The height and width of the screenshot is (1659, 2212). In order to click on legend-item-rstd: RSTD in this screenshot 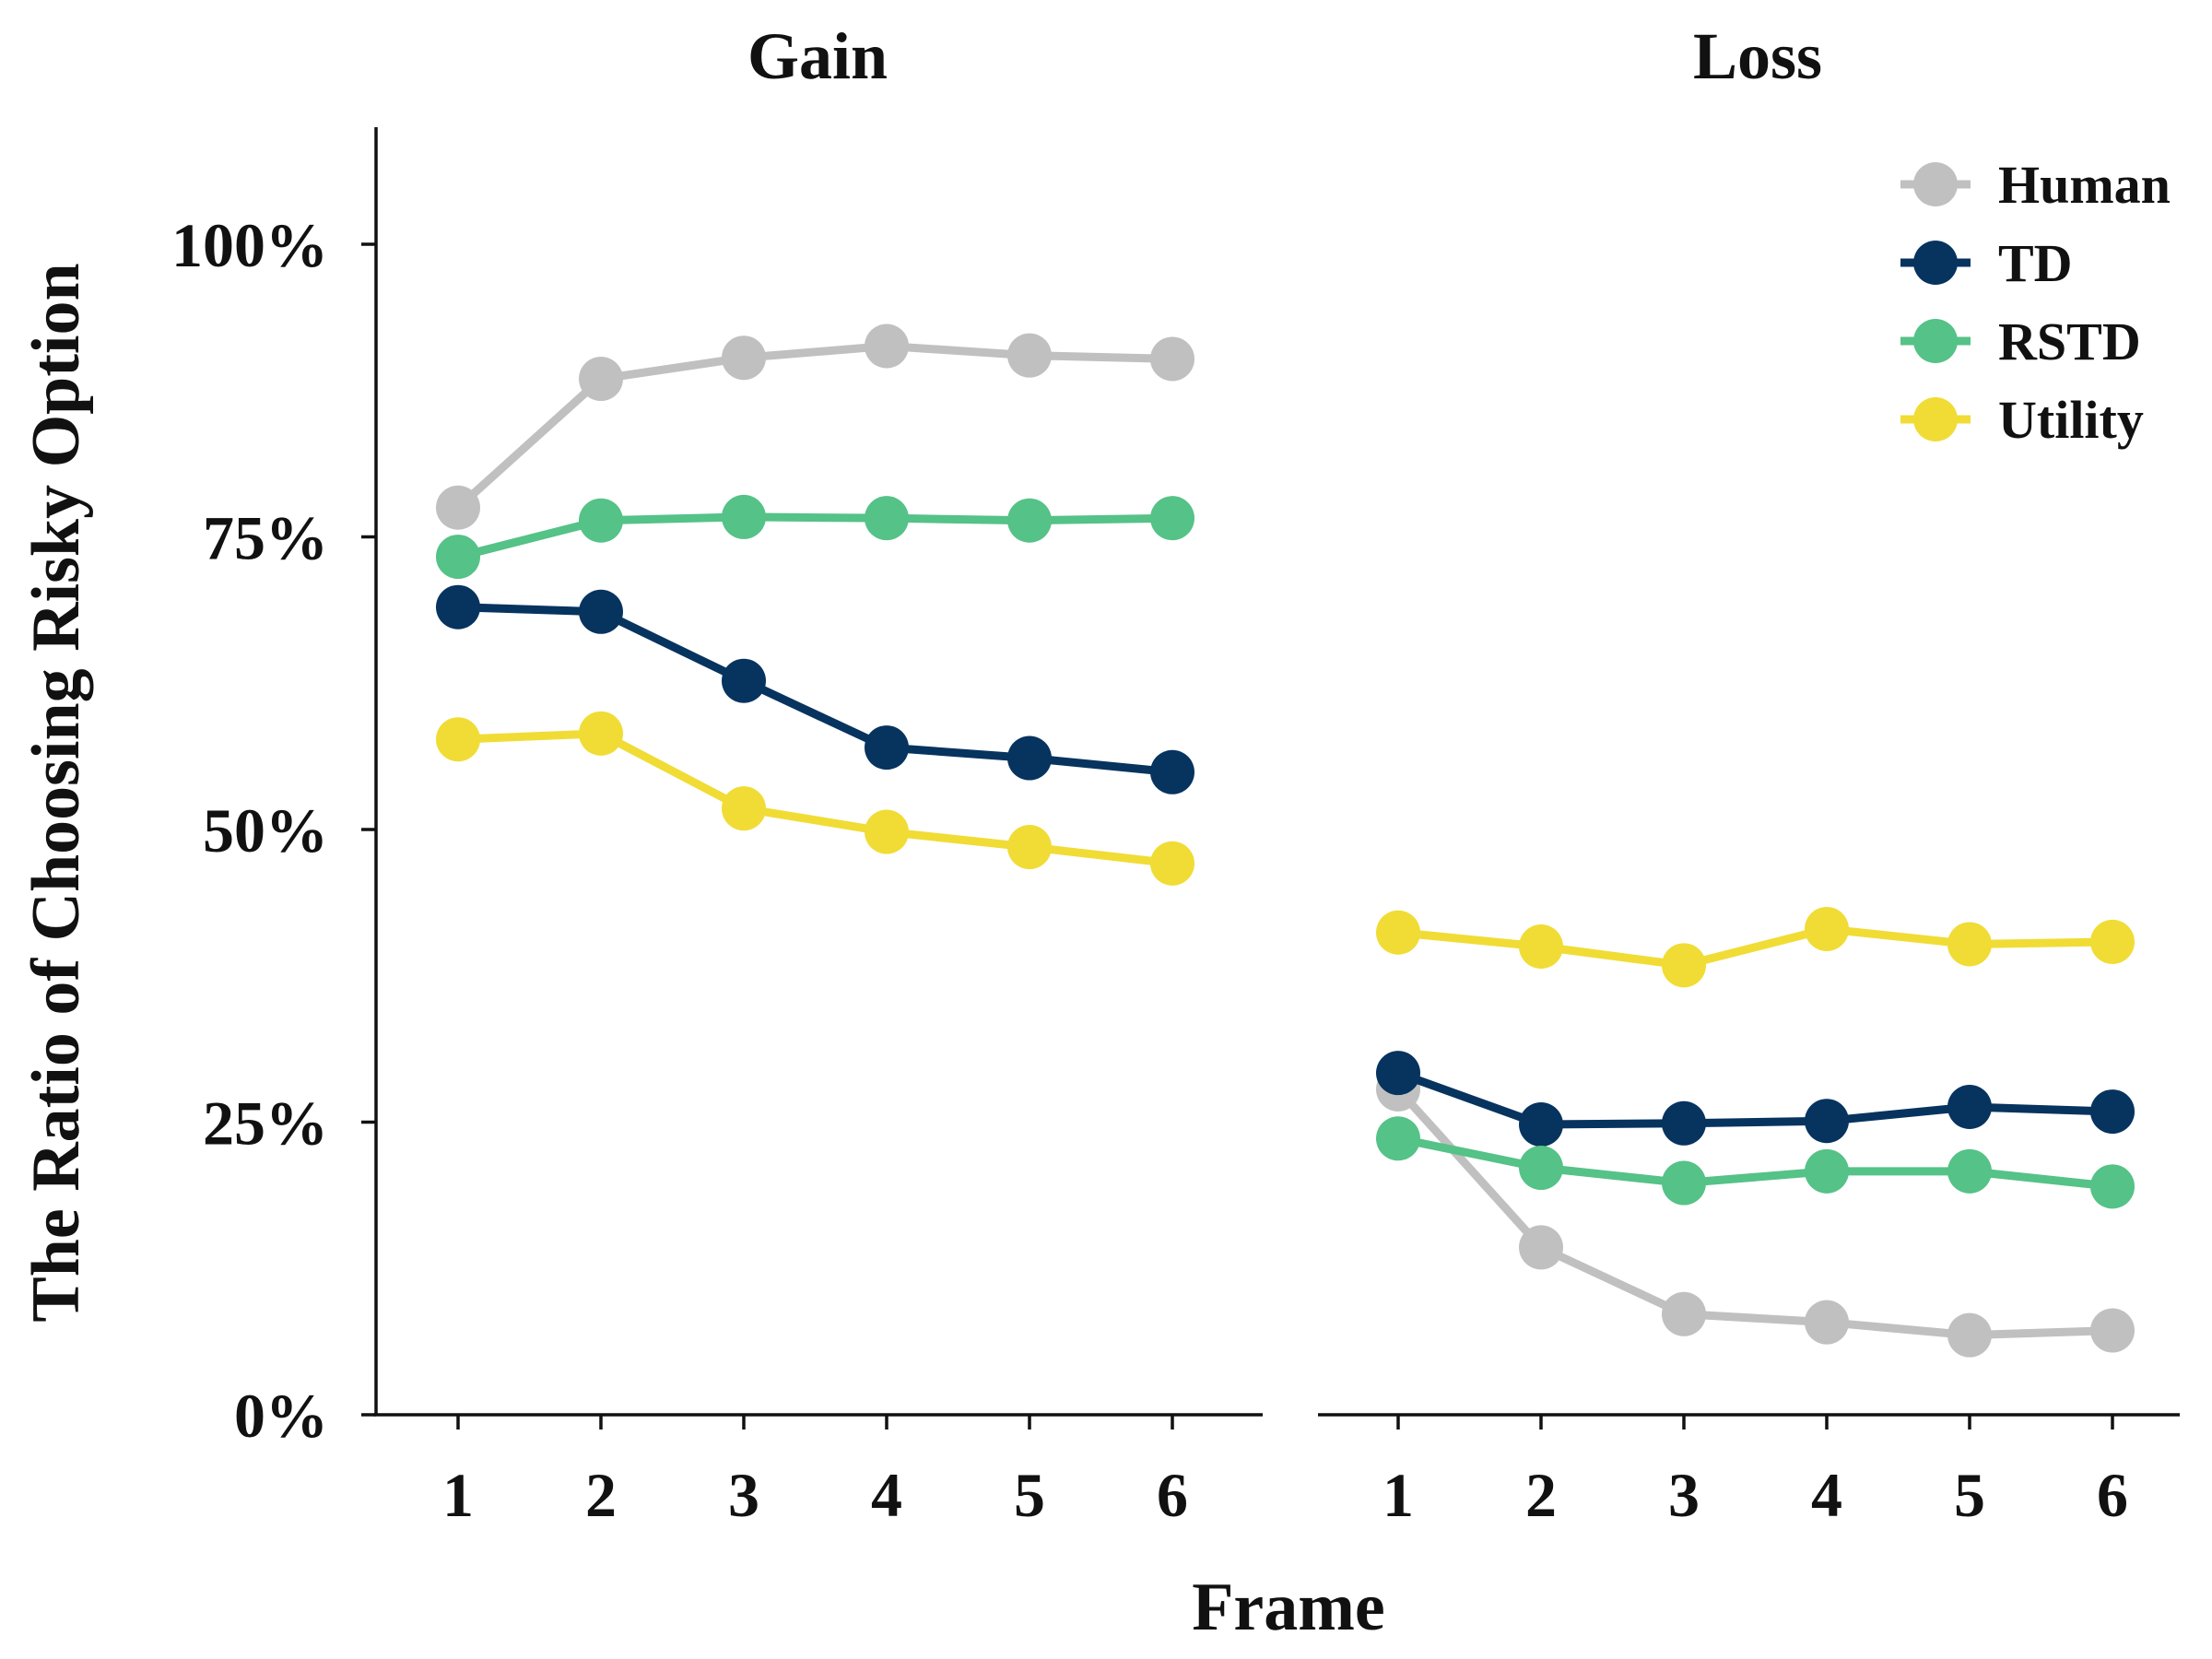, I will do `click(2020, 341)`.